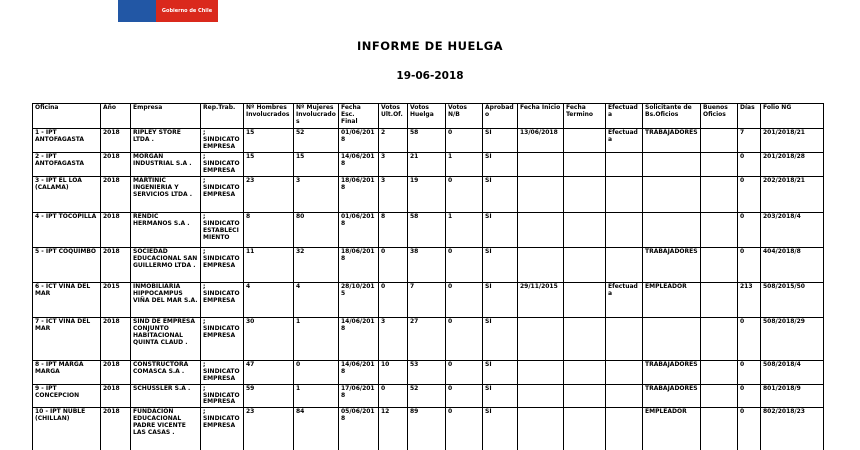 This screenshot has height=450, width=860. Describe the element at coordinates (393, 428) in the screenshot. I see `cell-votos-ult-of: 12` at that location.